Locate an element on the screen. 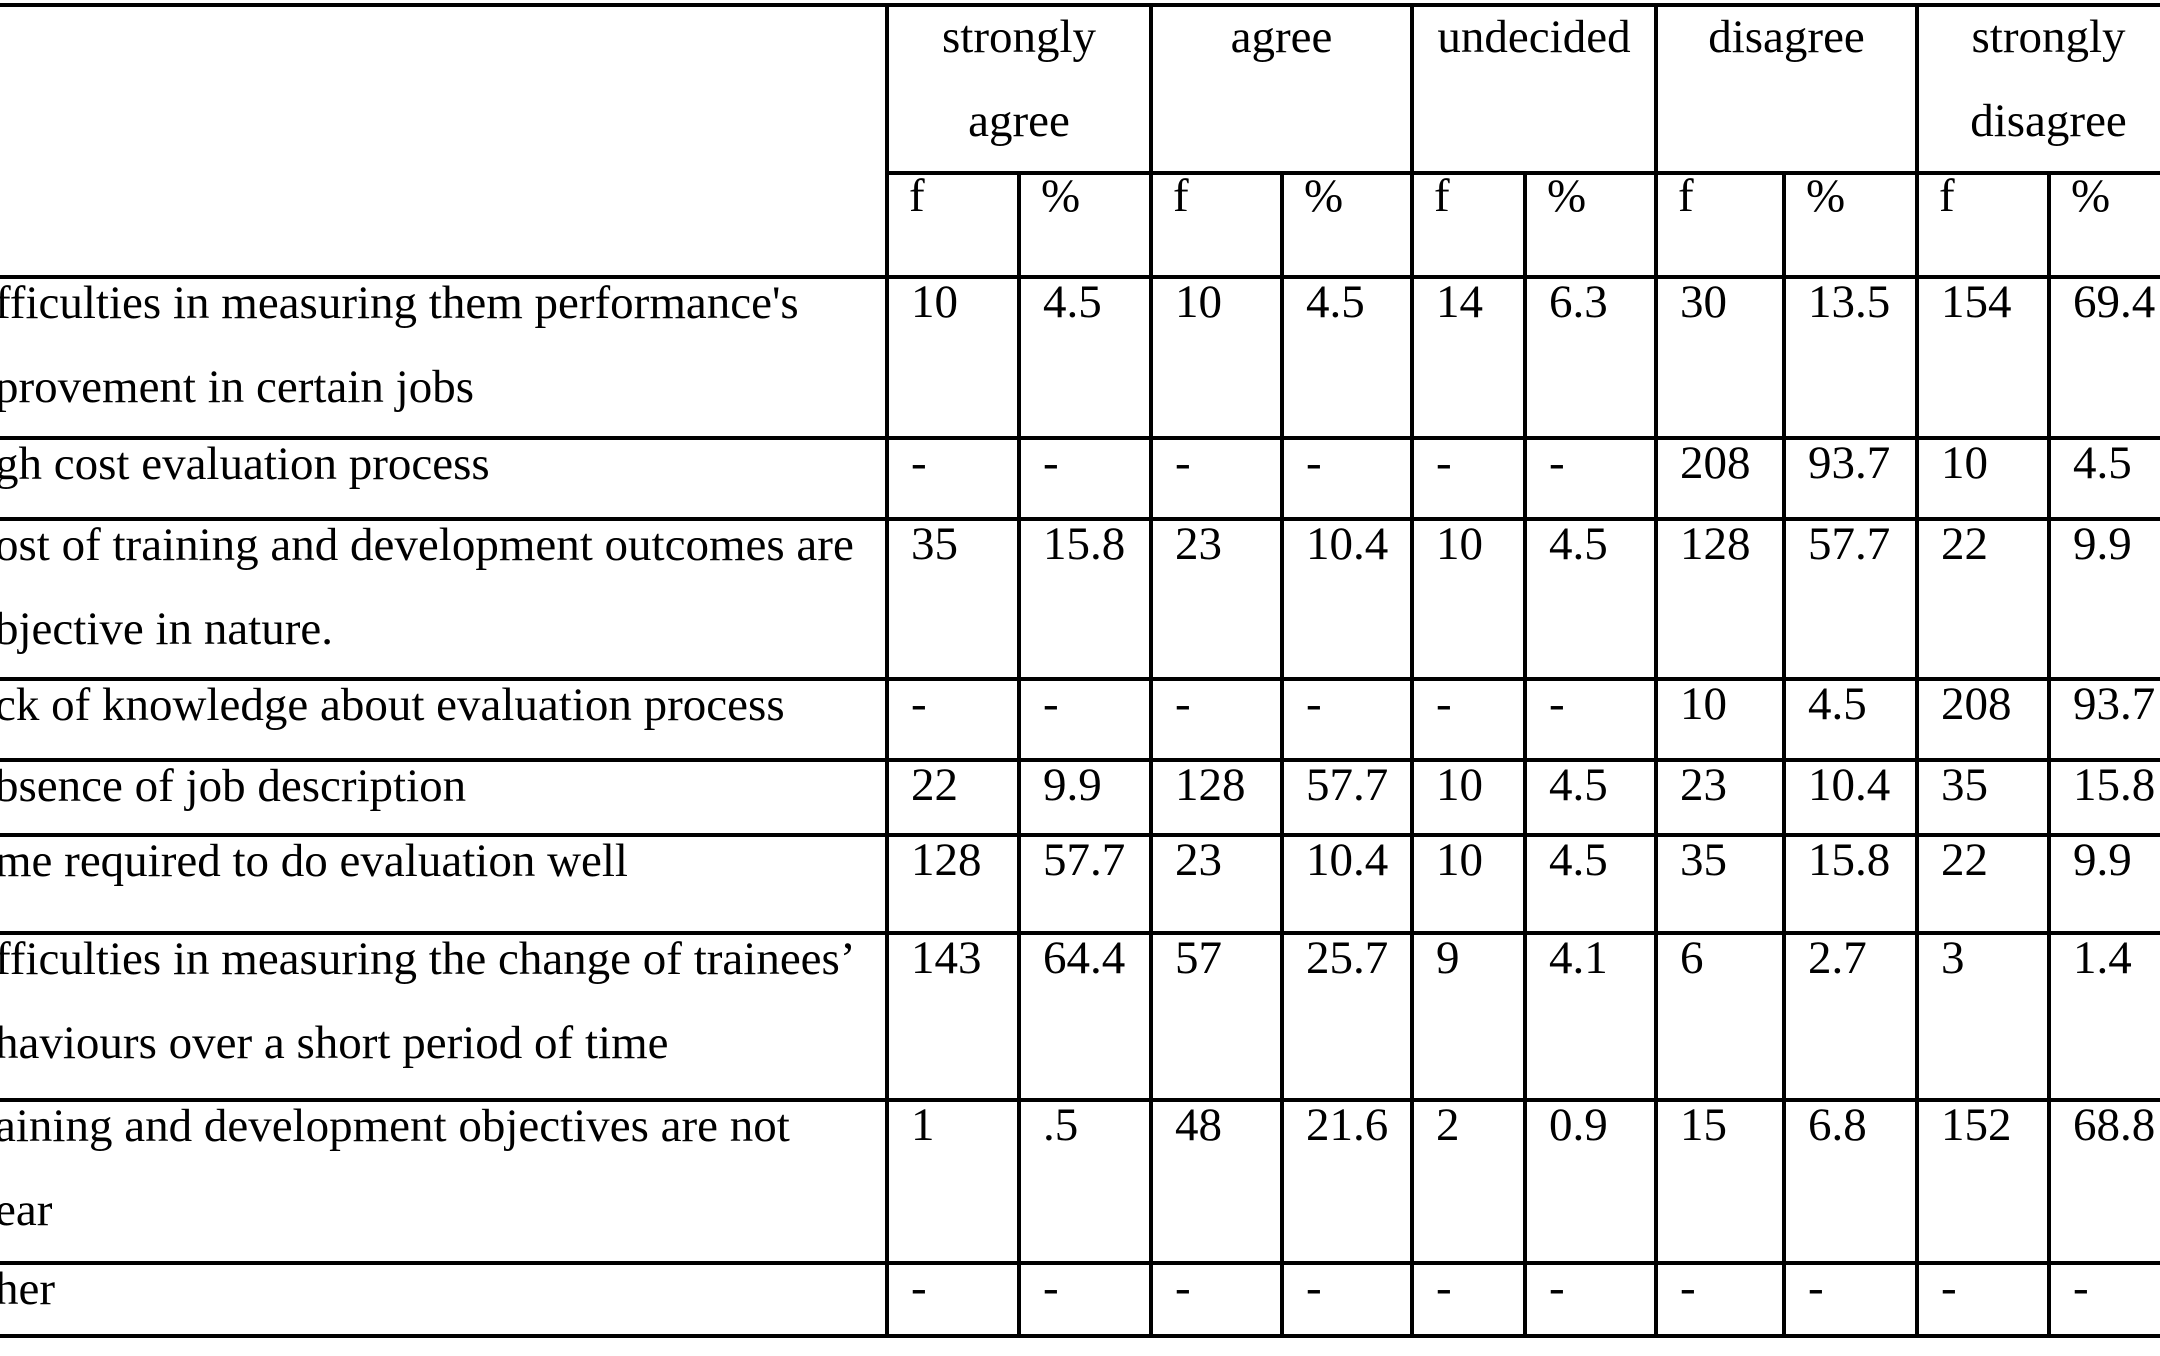  text-line: 154 is located at coordinates (1976, 302).